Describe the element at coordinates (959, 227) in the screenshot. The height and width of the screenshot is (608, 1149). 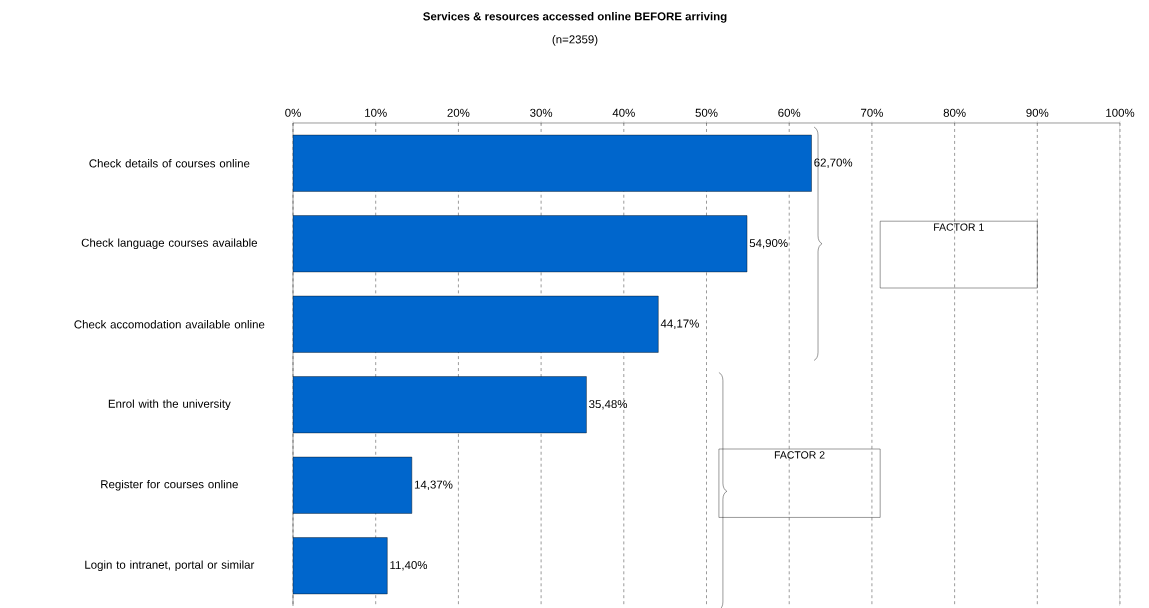
I see `annotation: FACTOR 1` at that location.